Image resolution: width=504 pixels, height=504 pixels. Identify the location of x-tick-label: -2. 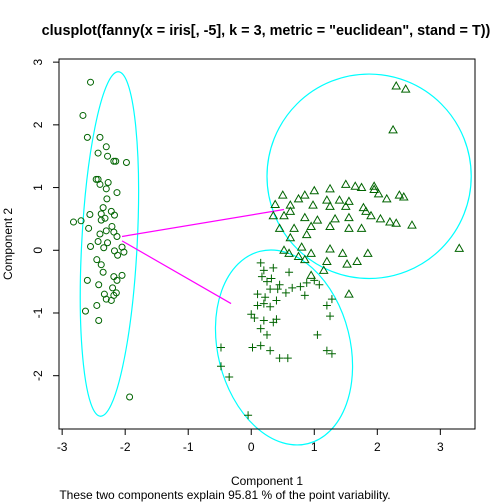
(125, 447).